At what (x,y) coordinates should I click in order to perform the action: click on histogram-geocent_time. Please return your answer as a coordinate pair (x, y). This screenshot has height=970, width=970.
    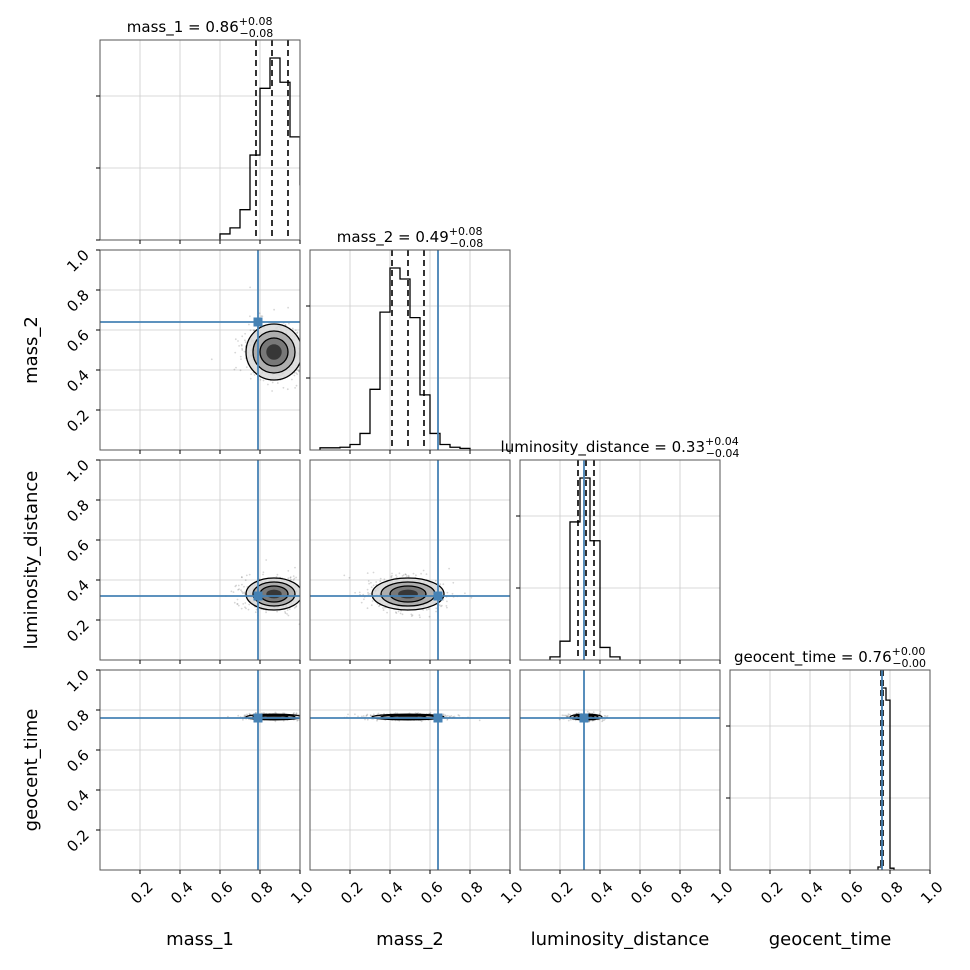
    Looking at the image, I should click on (886, 770).